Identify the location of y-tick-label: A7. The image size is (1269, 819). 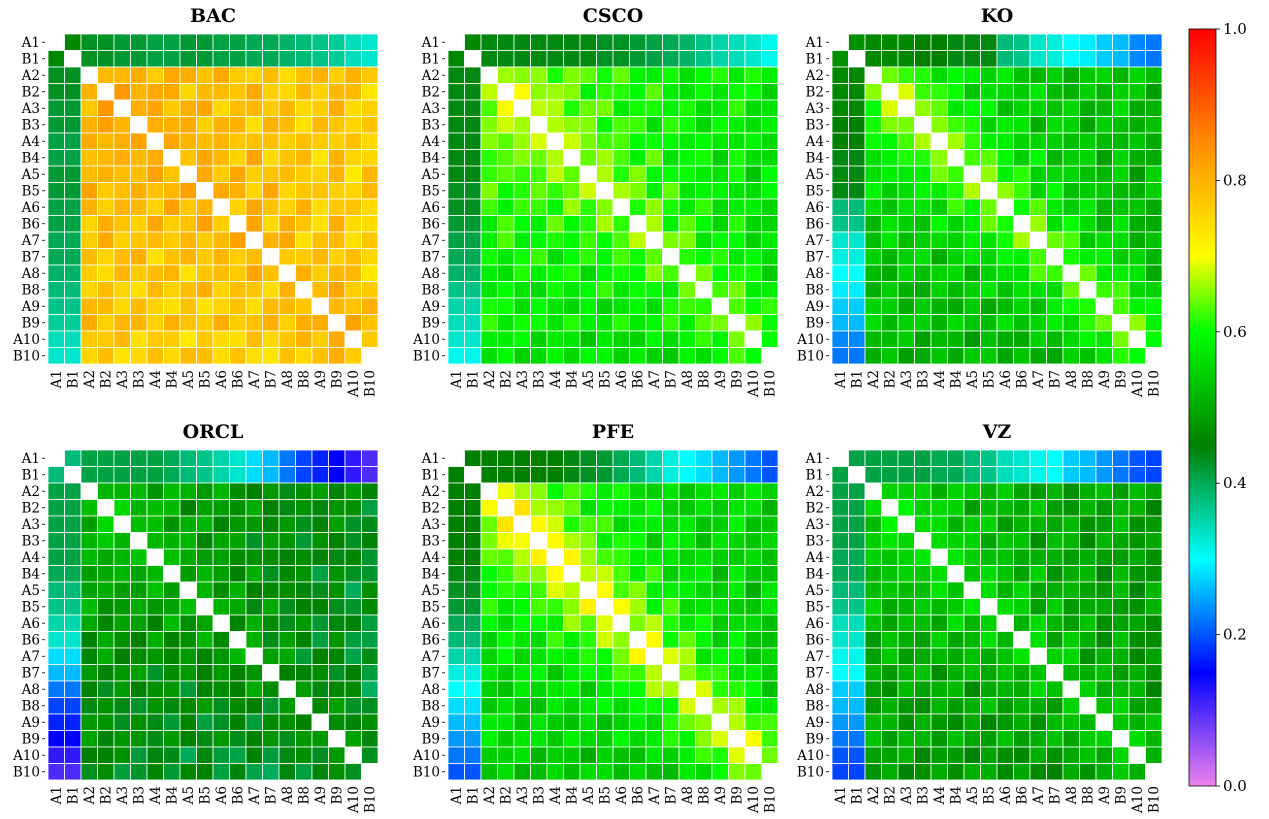
(814, 657).